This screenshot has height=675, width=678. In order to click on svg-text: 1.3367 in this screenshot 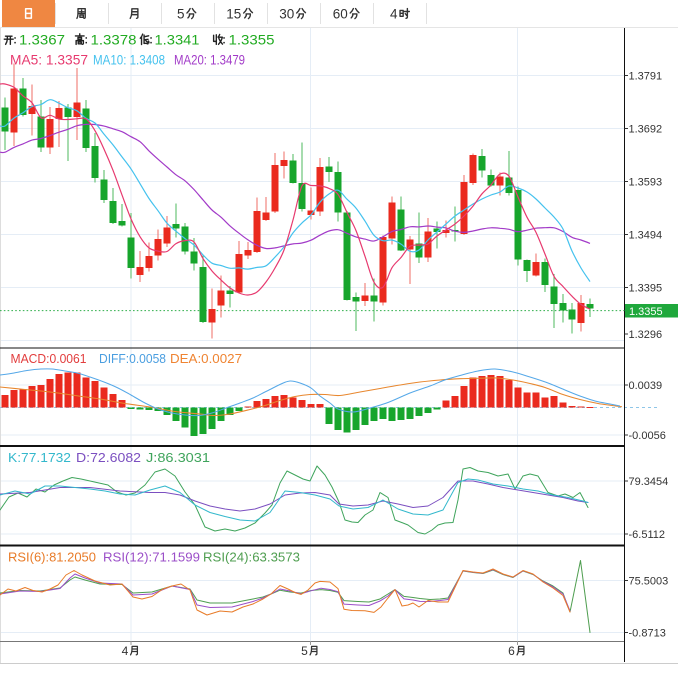, I will do `click(42, 40)`.